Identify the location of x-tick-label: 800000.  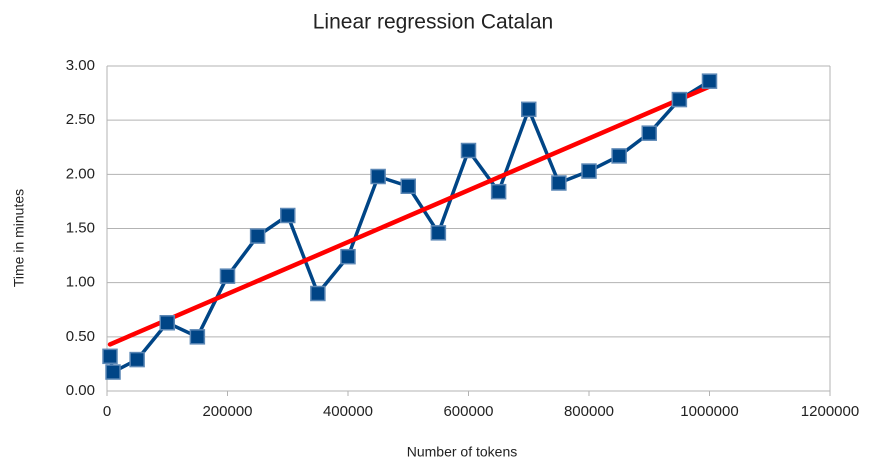
(589, 411).